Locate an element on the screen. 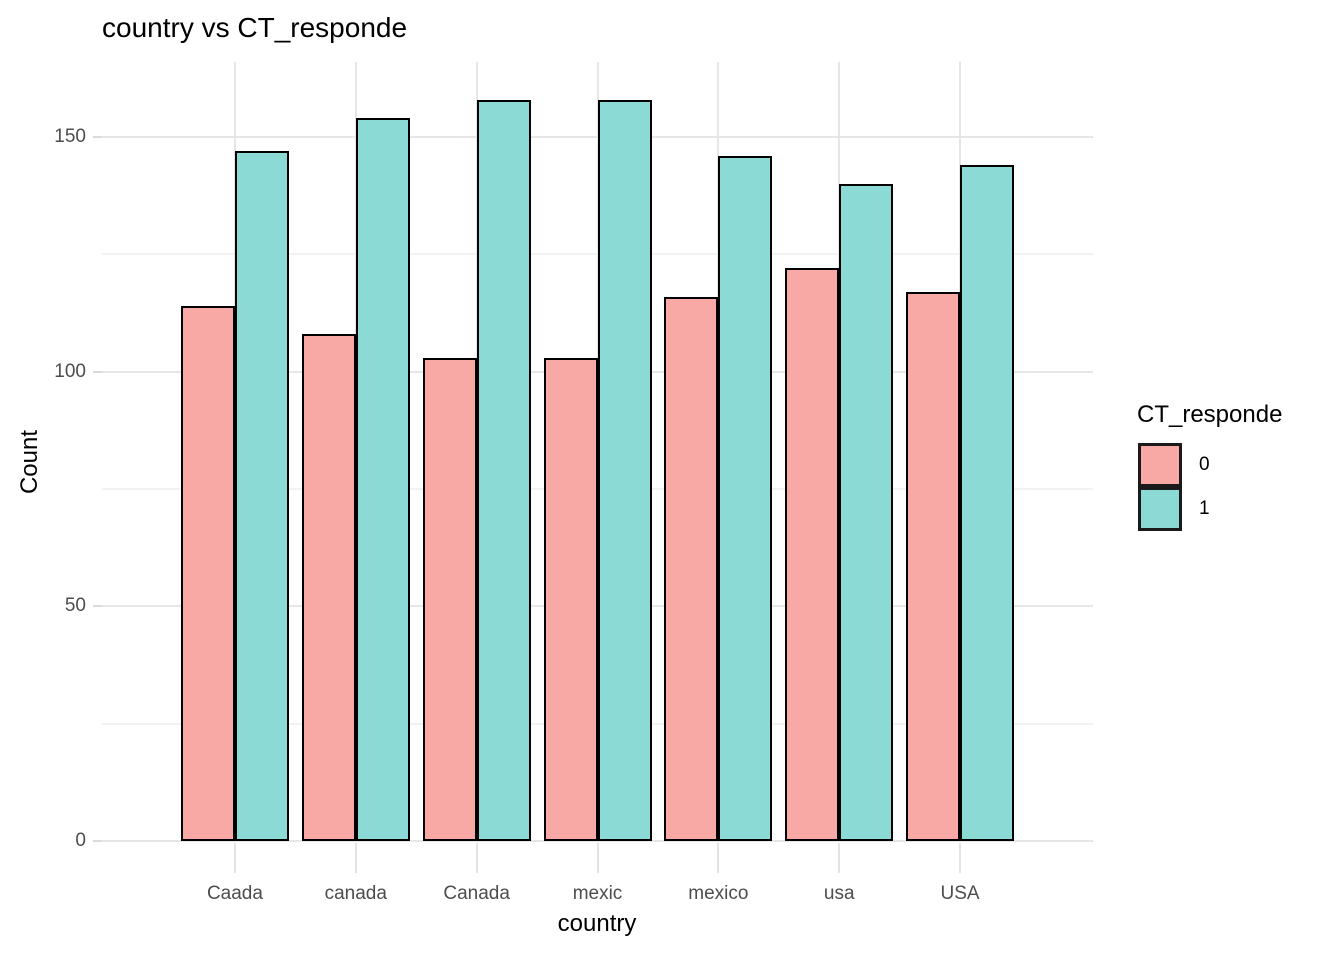 This screenshot has width=1344, height=960. x-tick-label: Canada is located at coordinates (476, 893).